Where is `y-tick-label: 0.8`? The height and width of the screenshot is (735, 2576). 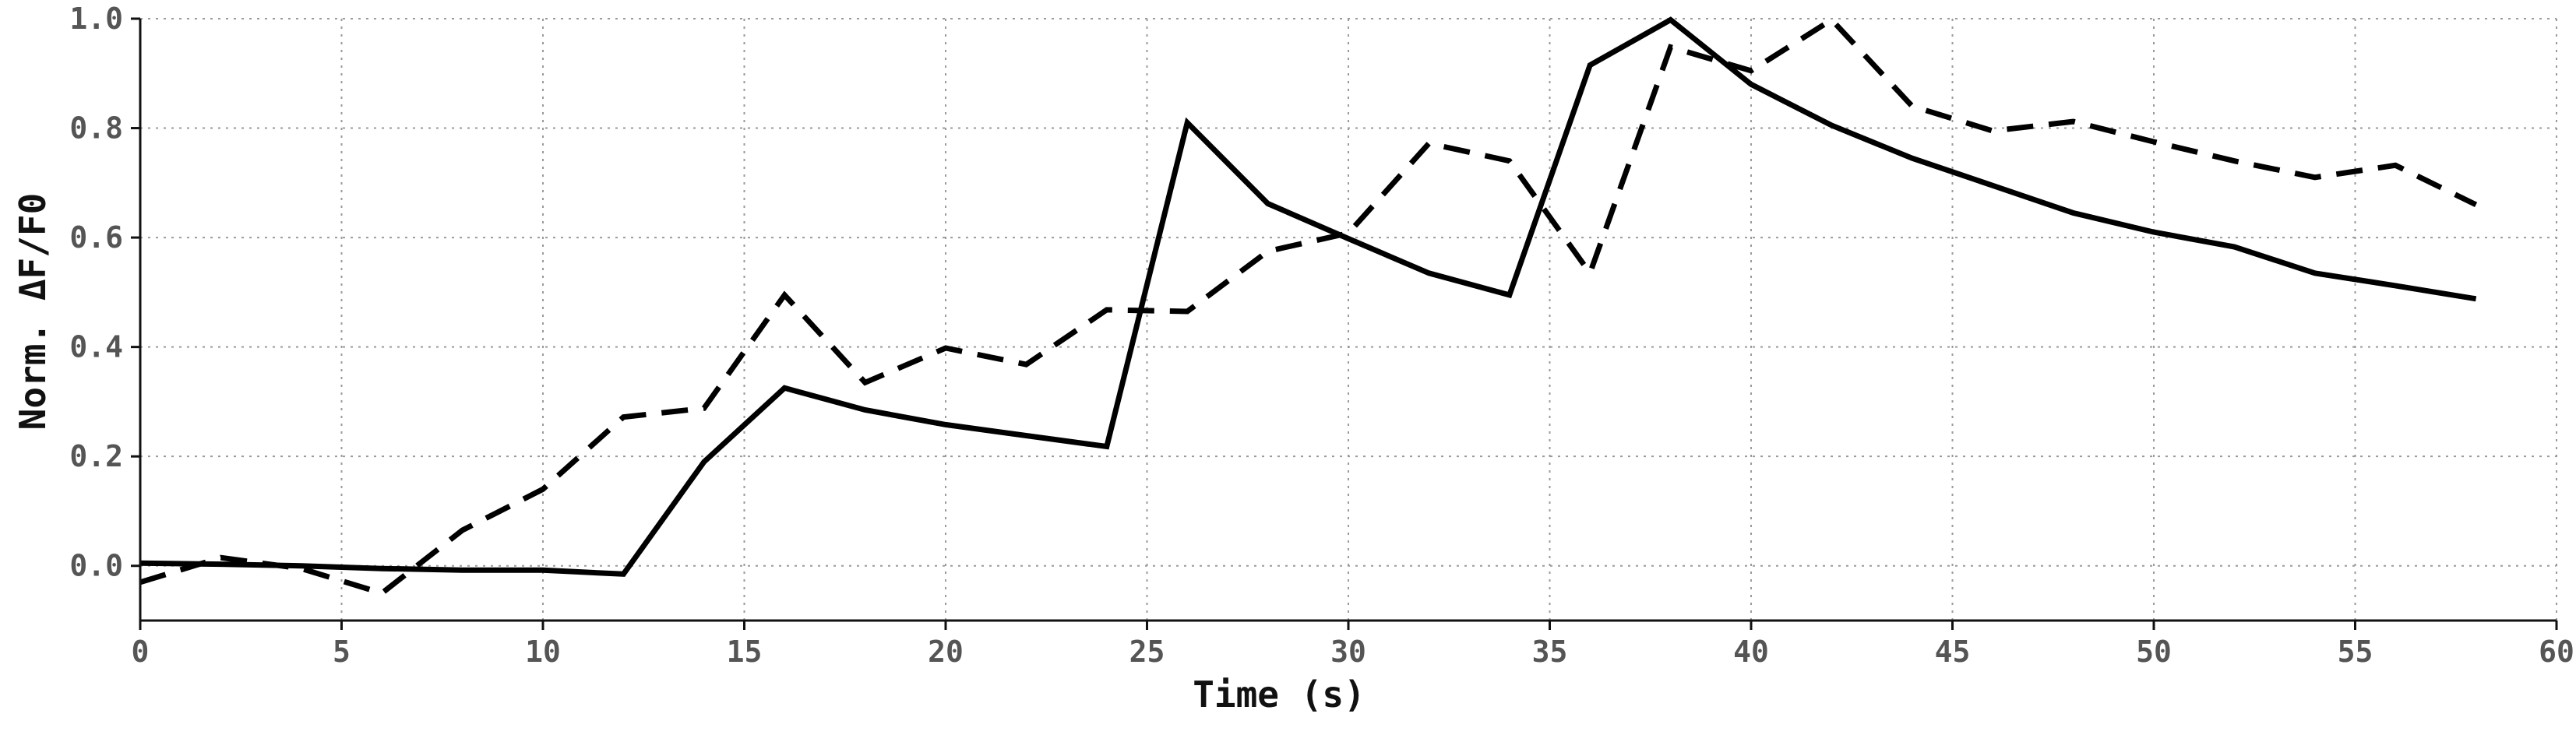 y-tick-label: 0.8 is located at coordinates (96, 128).